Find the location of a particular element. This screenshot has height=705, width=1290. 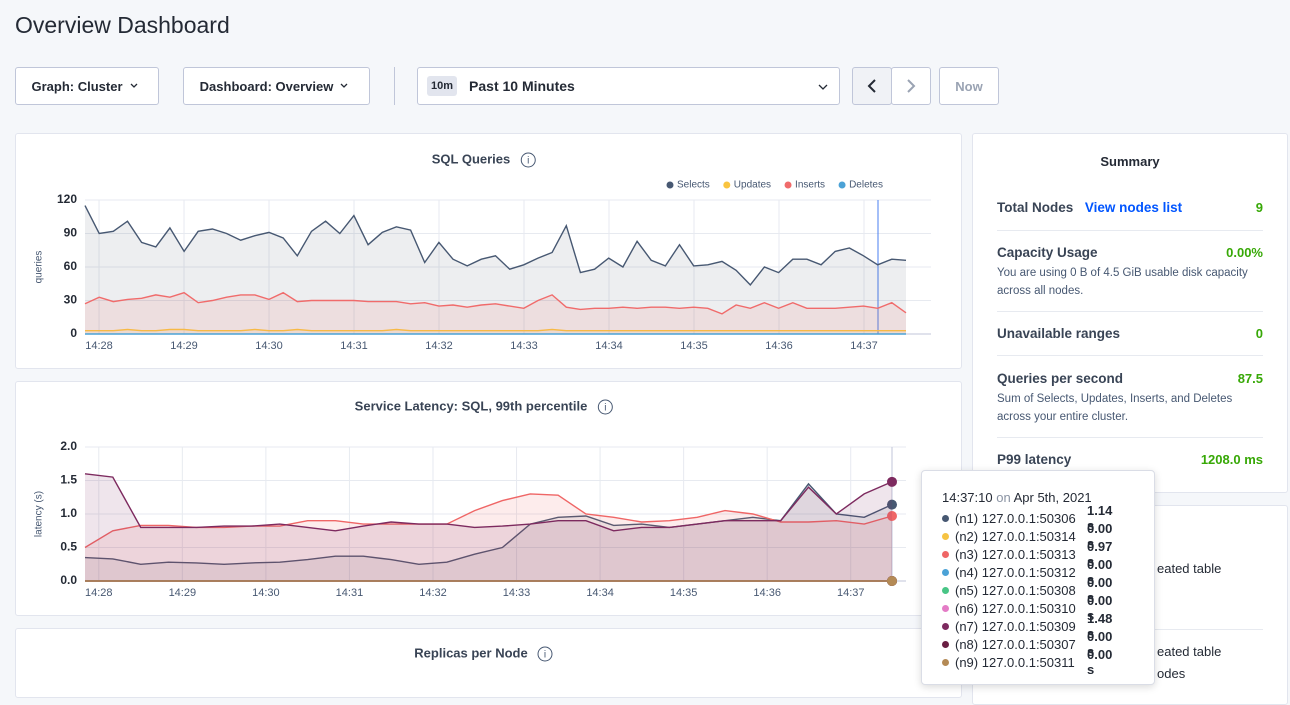

arrow-right is located at coordinates (911, 86).